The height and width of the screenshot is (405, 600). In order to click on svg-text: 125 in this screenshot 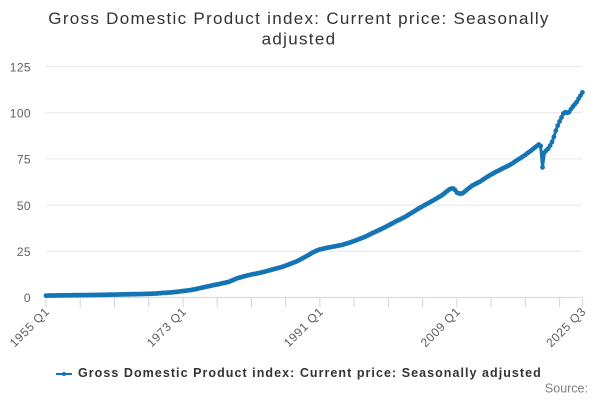, I will do `click(20, 67)`.